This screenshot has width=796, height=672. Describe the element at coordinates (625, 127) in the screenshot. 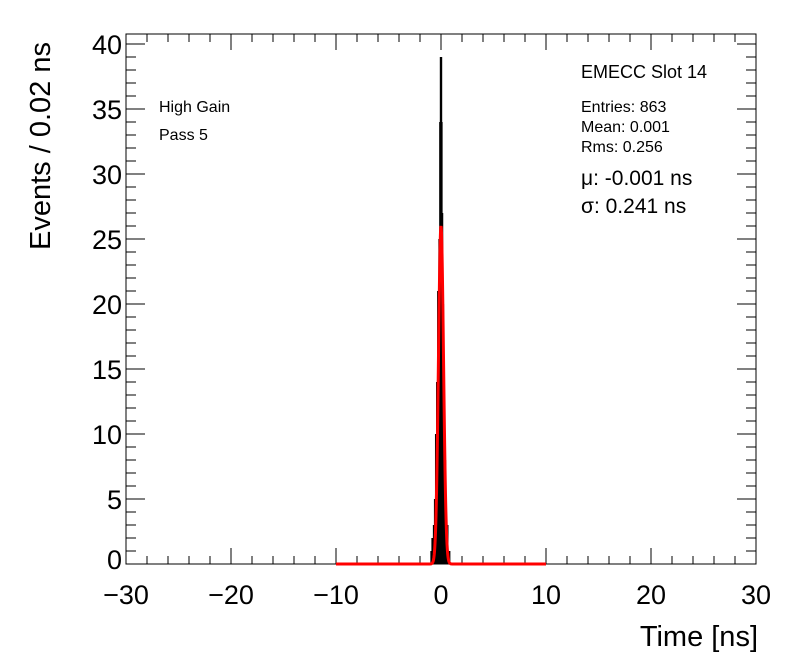

I see `stat-mean: Mean: 0.001` at that location.